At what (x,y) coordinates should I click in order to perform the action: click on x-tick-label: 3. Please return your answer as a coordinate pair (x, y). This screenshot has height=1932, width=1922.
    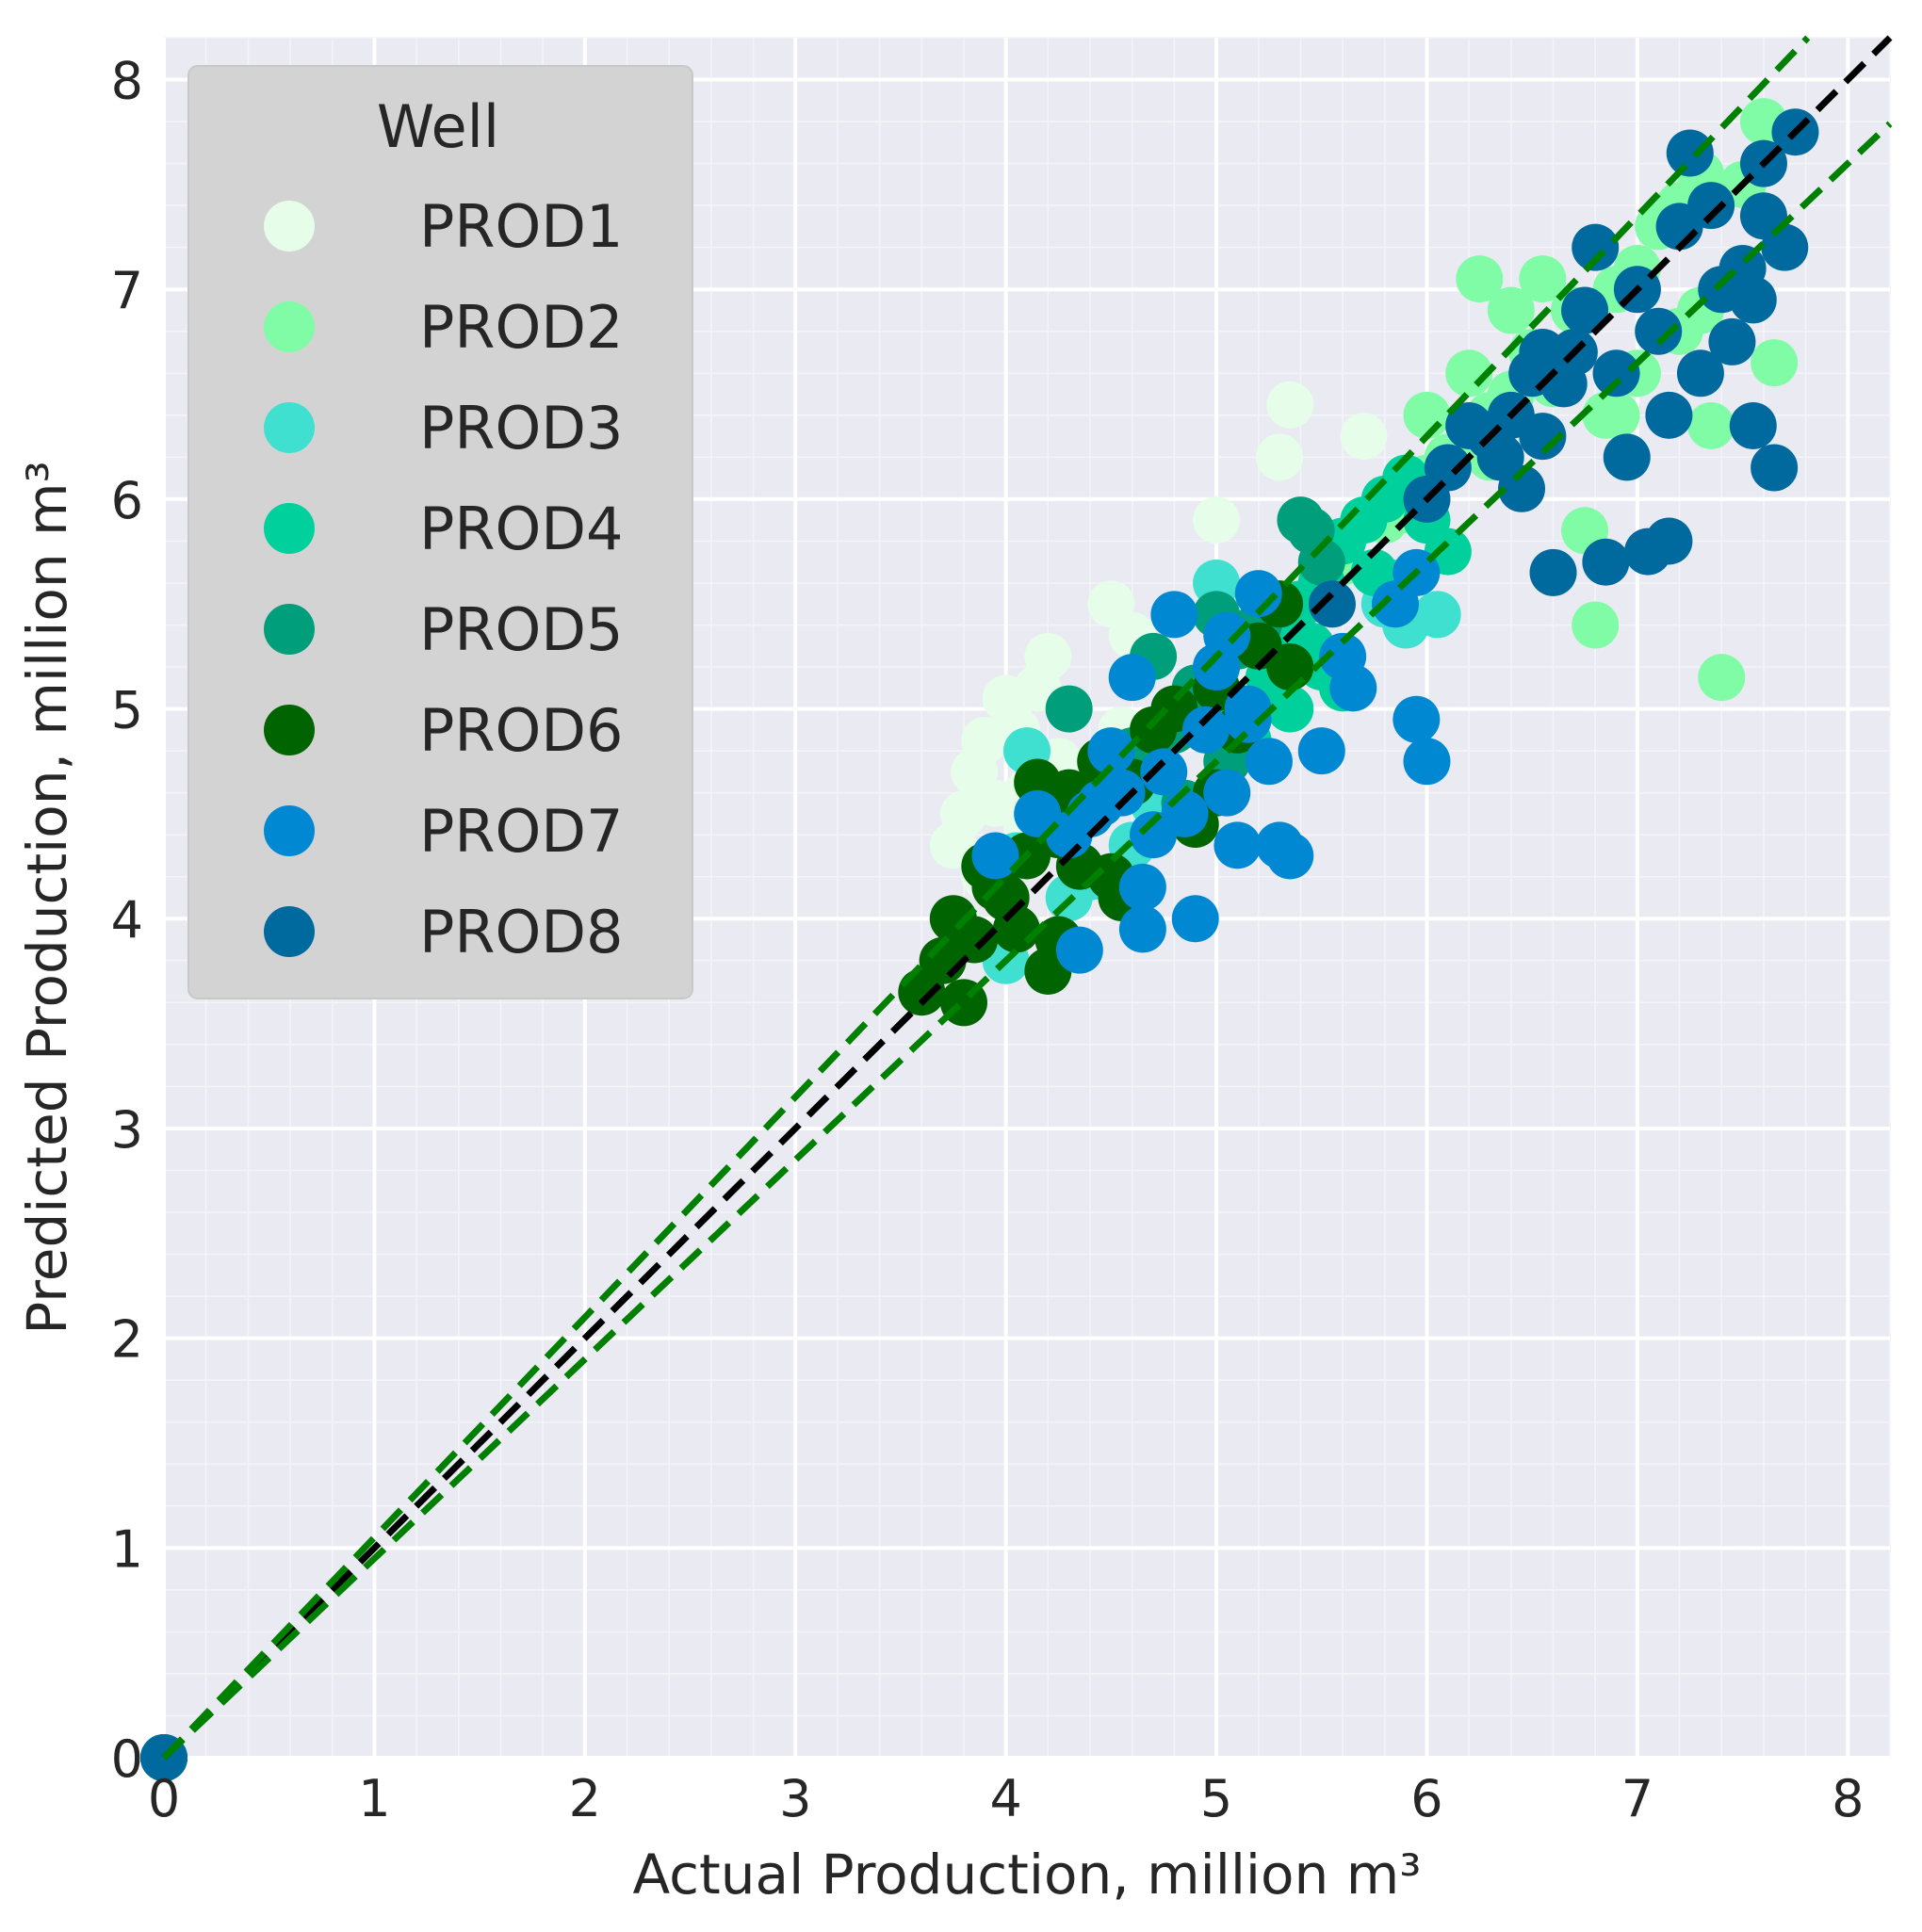
    Looking at the image, I should click on (795, 1798).